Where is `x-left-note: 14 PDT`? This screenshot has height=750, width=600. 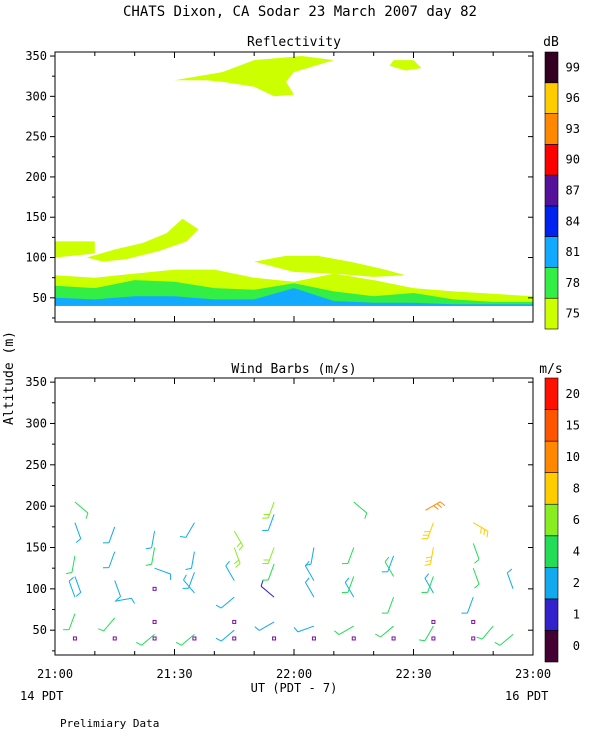 x-left-note: 14 PDT is located at coordinates (41, 696).